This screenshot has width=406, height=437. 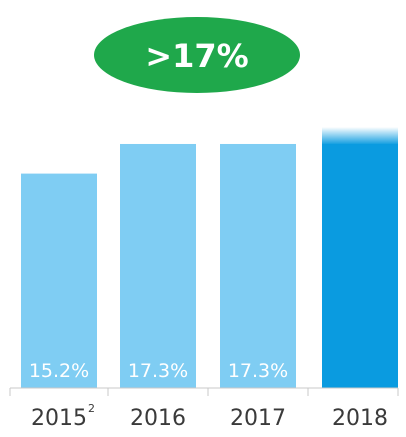 I want to click on bar-2018-fade, so click(x=360, y=136).